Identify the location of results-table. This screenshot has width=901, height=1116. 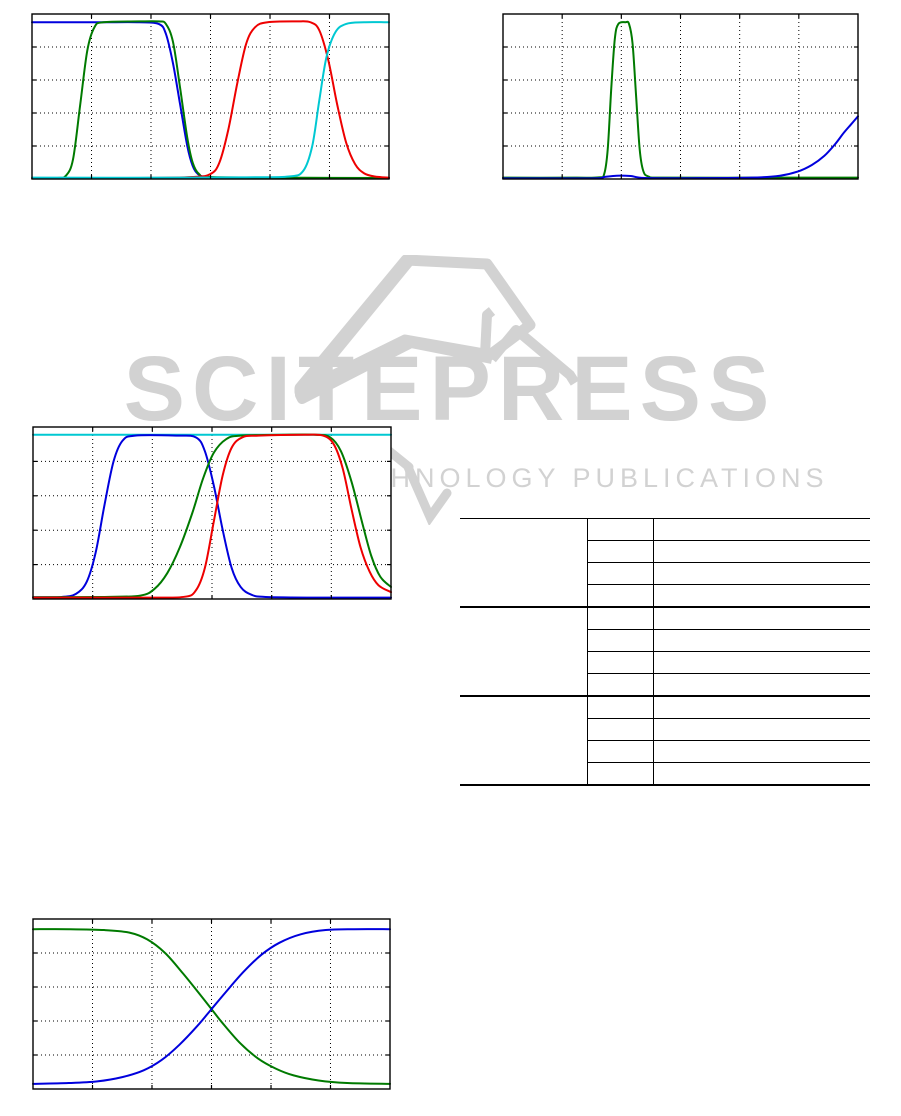
(665, 652).